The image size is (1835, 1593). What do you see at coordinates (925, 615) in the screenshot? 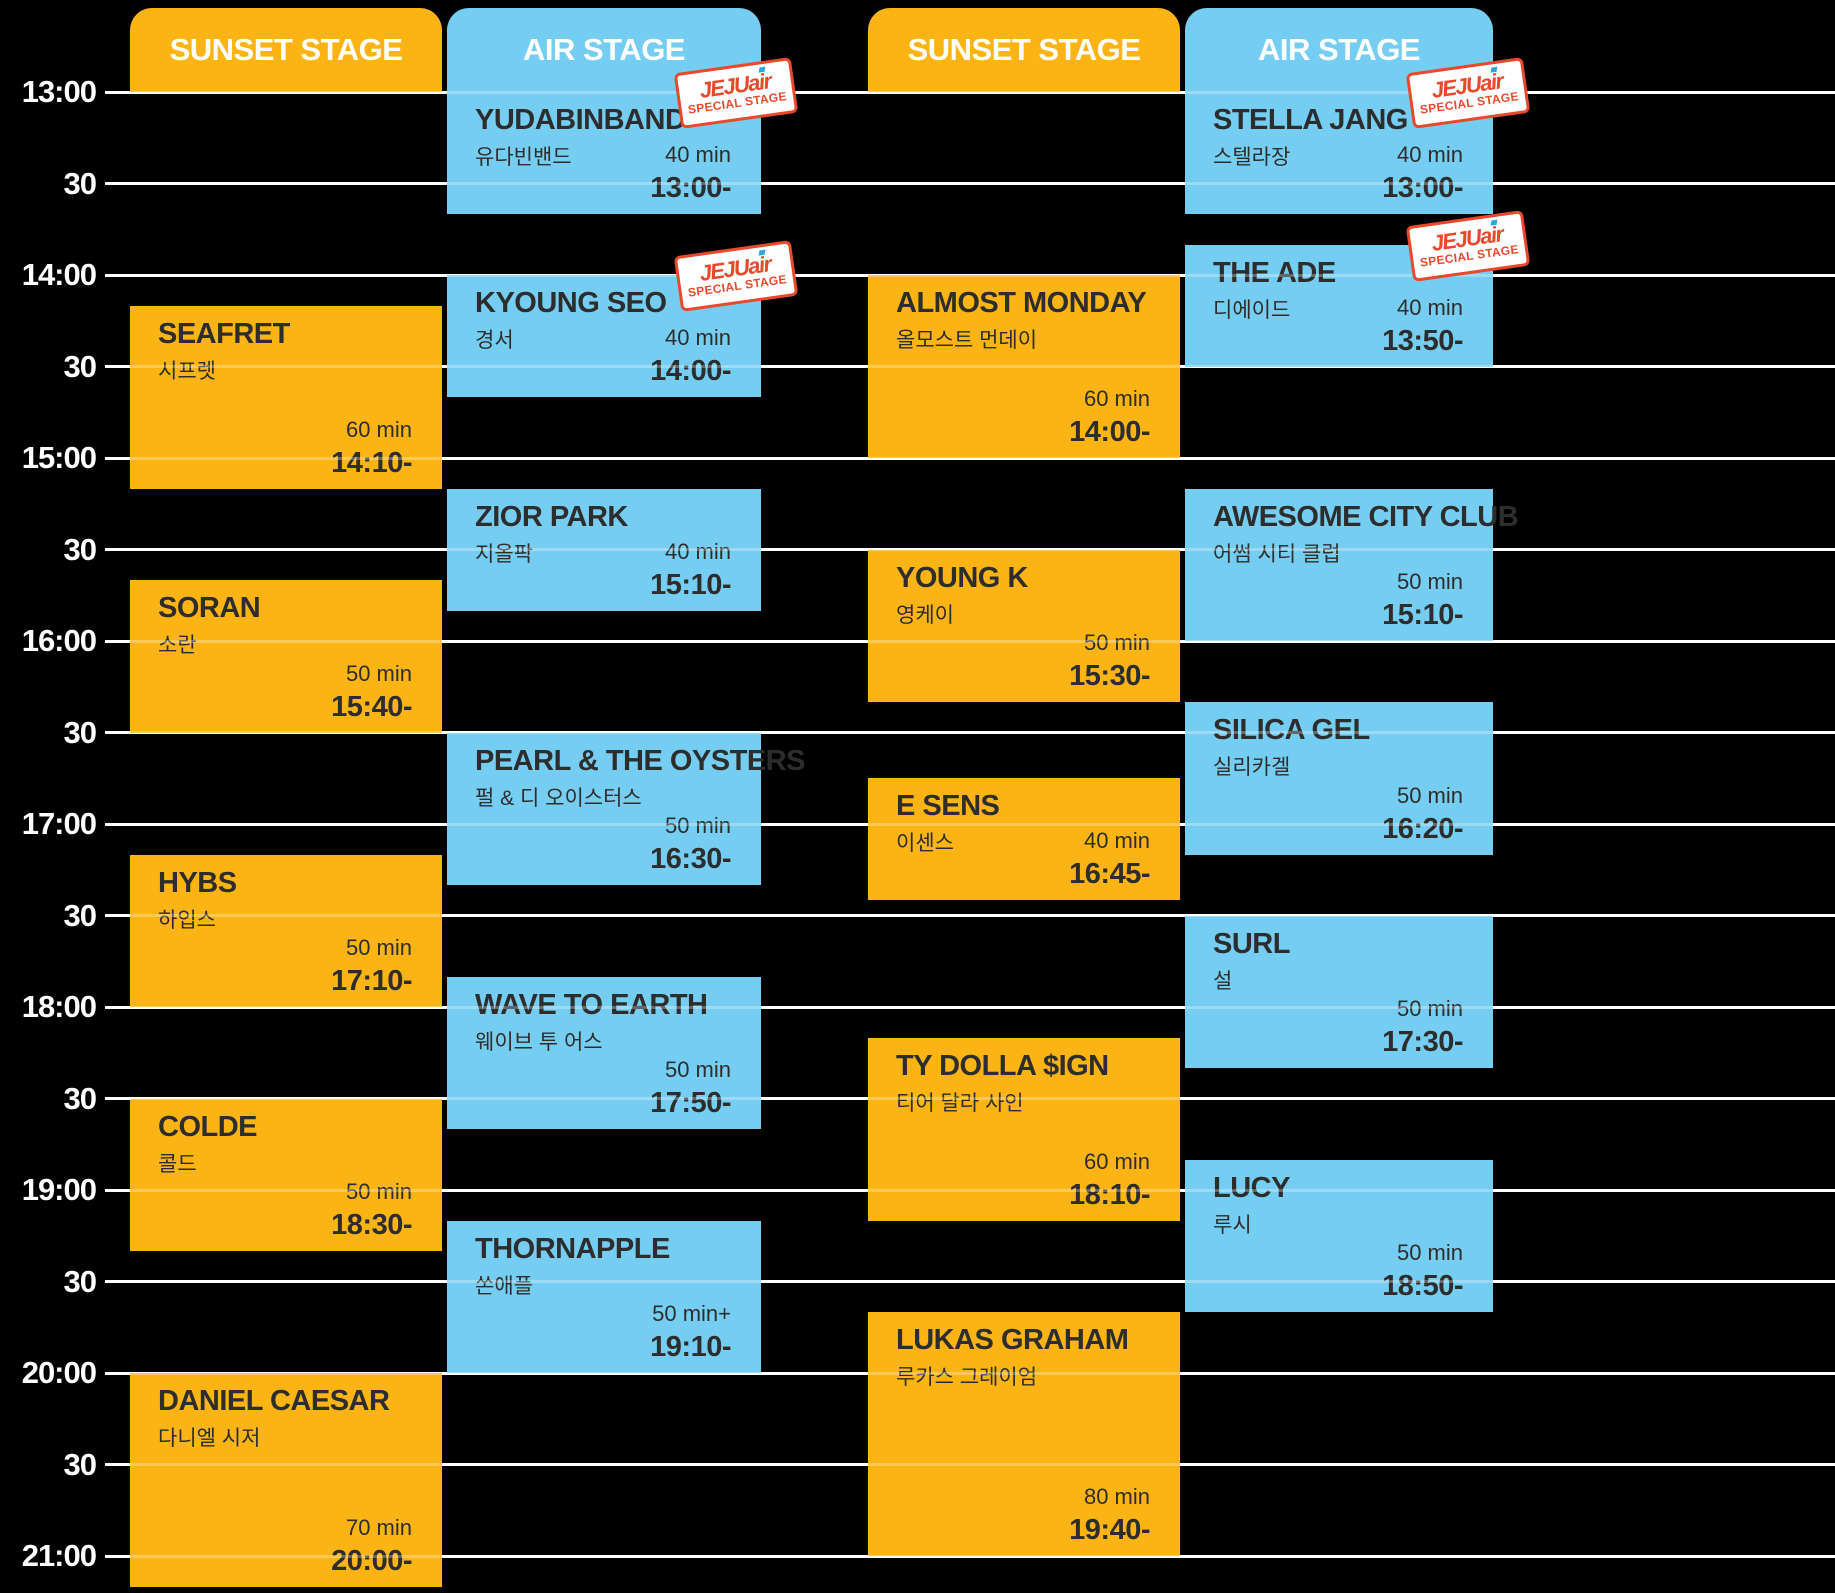
I see `artist-name-korean: 영케이` at bounding box center [925, 615].